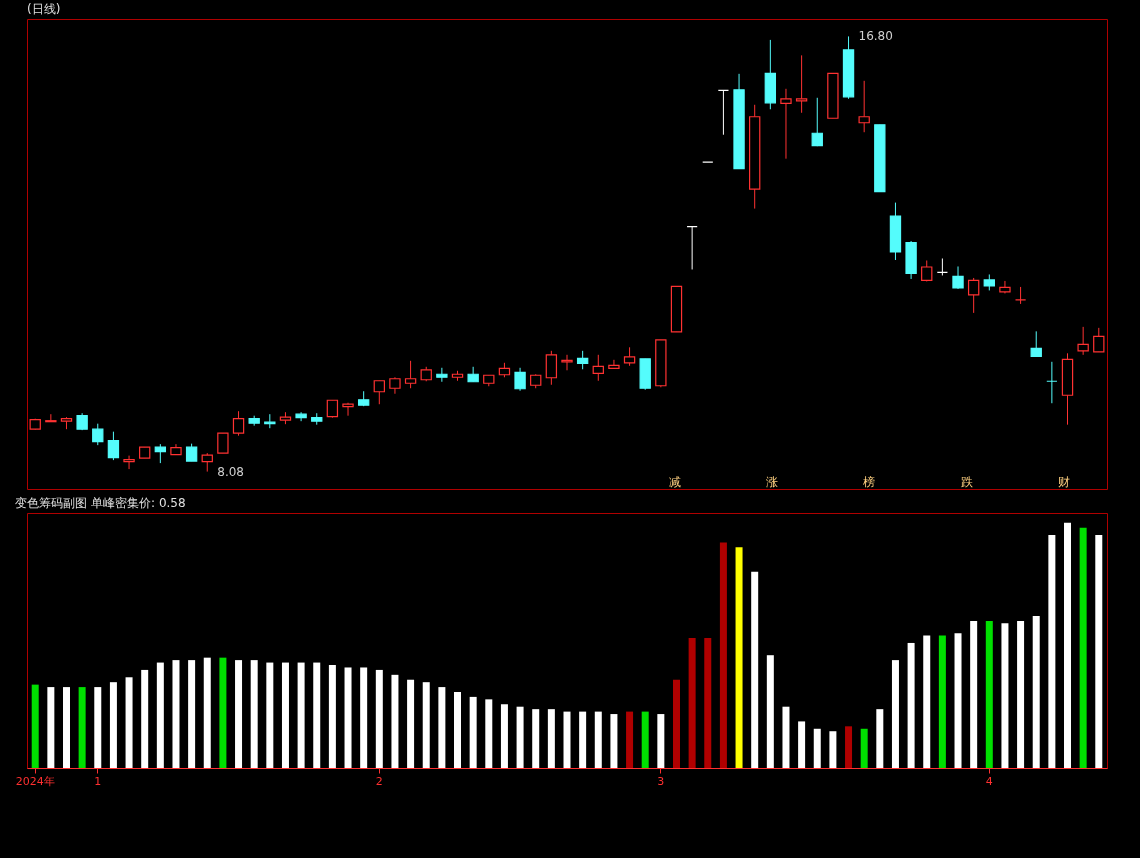 This screenshot has width=1140, height=858. Describe the element at coordinates (98, 781) in the screenshot. I see `x-tick-label: 1` at that location.